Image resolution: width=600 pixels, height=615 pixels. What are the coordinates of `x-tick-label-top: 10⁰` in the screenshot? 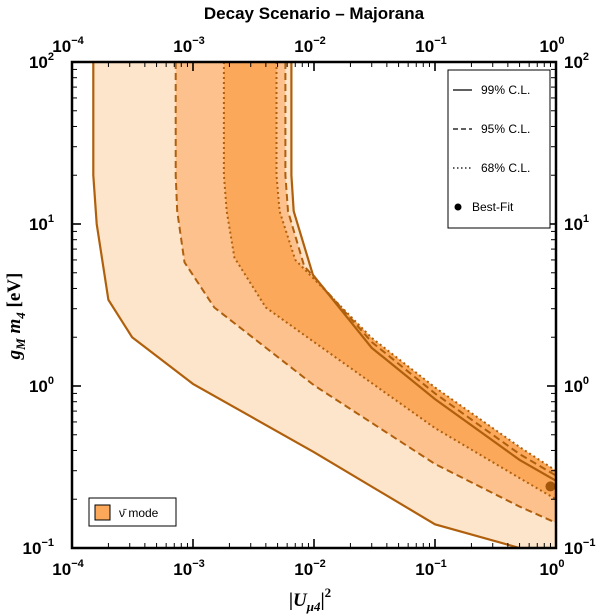 It's located at (551, 45).